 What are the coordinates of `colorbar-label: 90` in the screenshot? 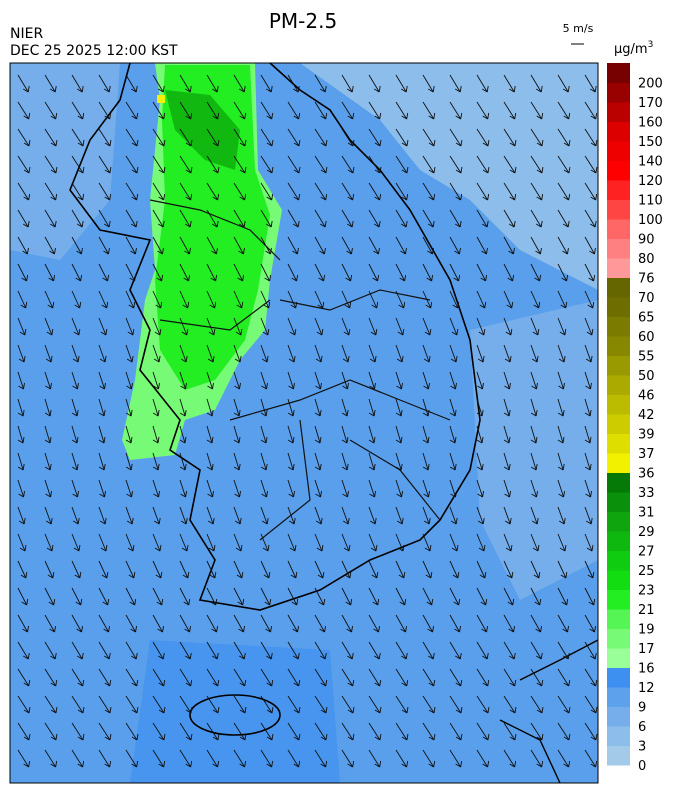 It's located at (646, 240).